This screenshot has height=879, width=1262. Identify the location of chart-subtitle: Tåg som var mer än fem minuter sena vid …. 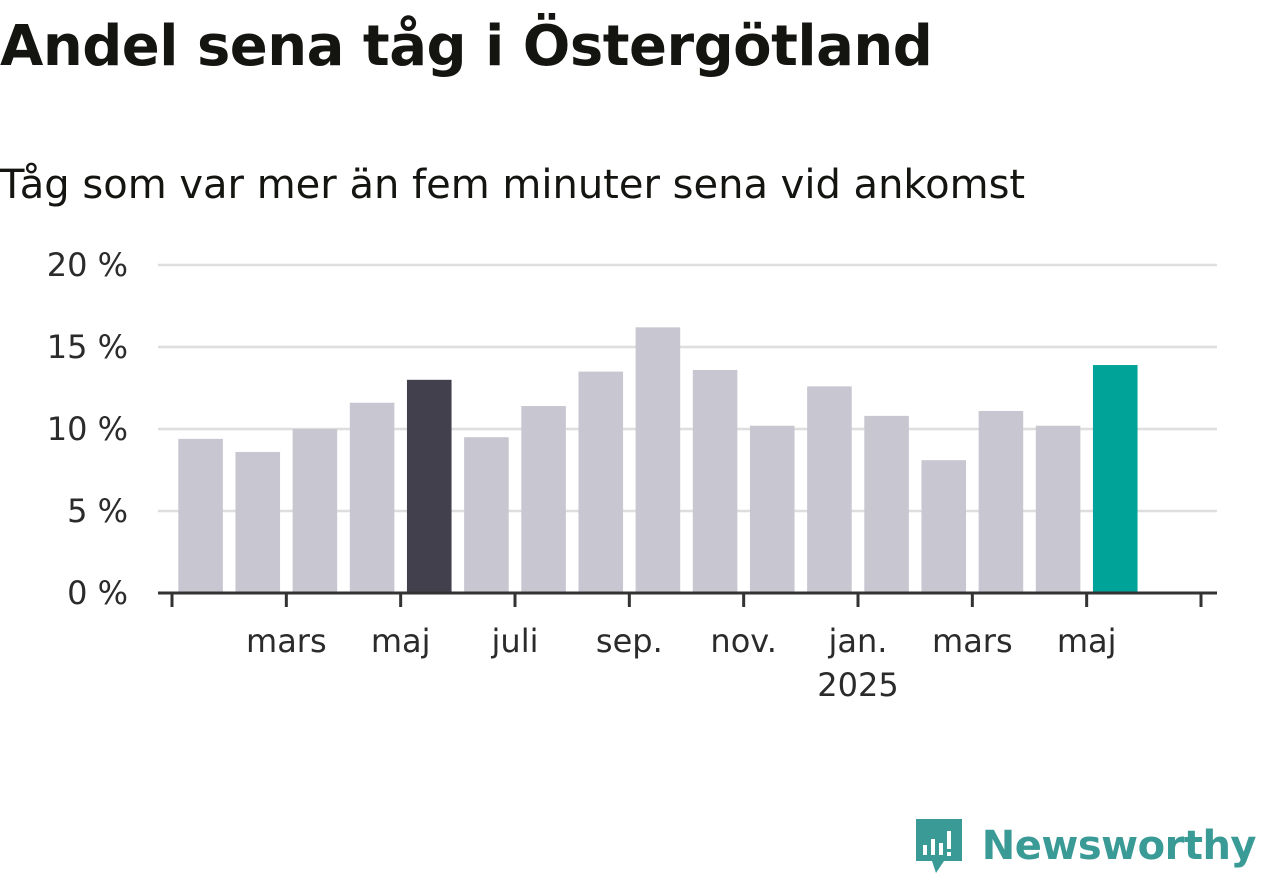
(513, 185).